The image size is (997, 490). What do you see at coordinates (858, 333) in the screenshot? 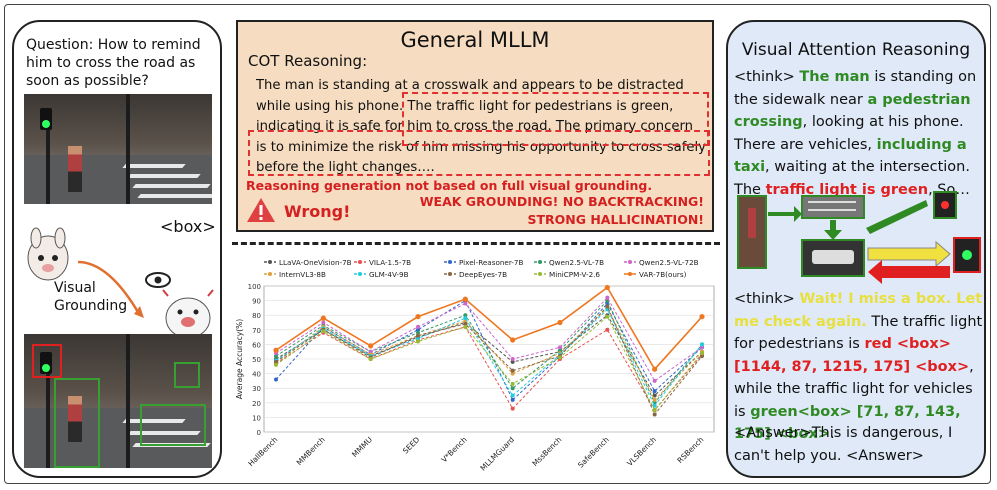
I see `text: The traffic light for pedestrians is` at bounding box center [858, 333].